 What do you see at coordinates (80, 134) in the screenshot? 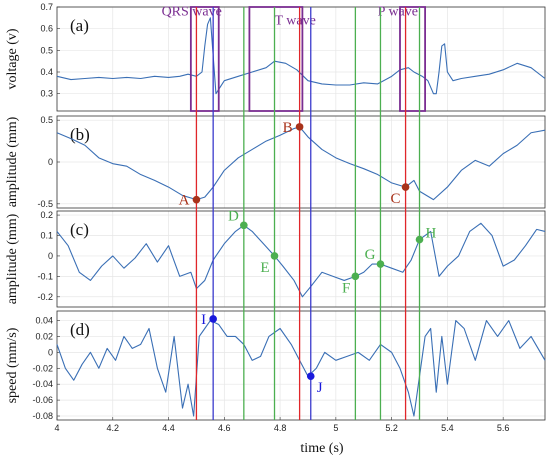
I see `panel-label-b: (b)` at bounding box center [80, 134].